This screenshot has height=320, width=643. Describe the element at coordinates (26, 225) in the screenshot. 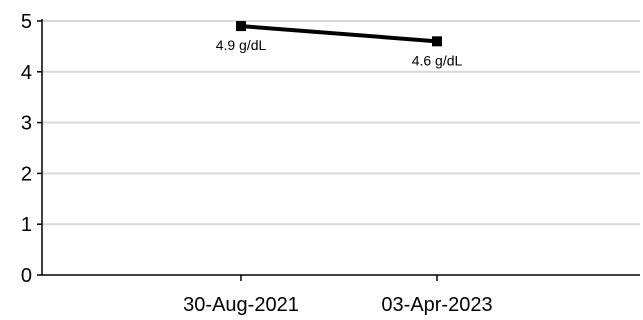

I see `y-tick-label-1: 1` at that location.